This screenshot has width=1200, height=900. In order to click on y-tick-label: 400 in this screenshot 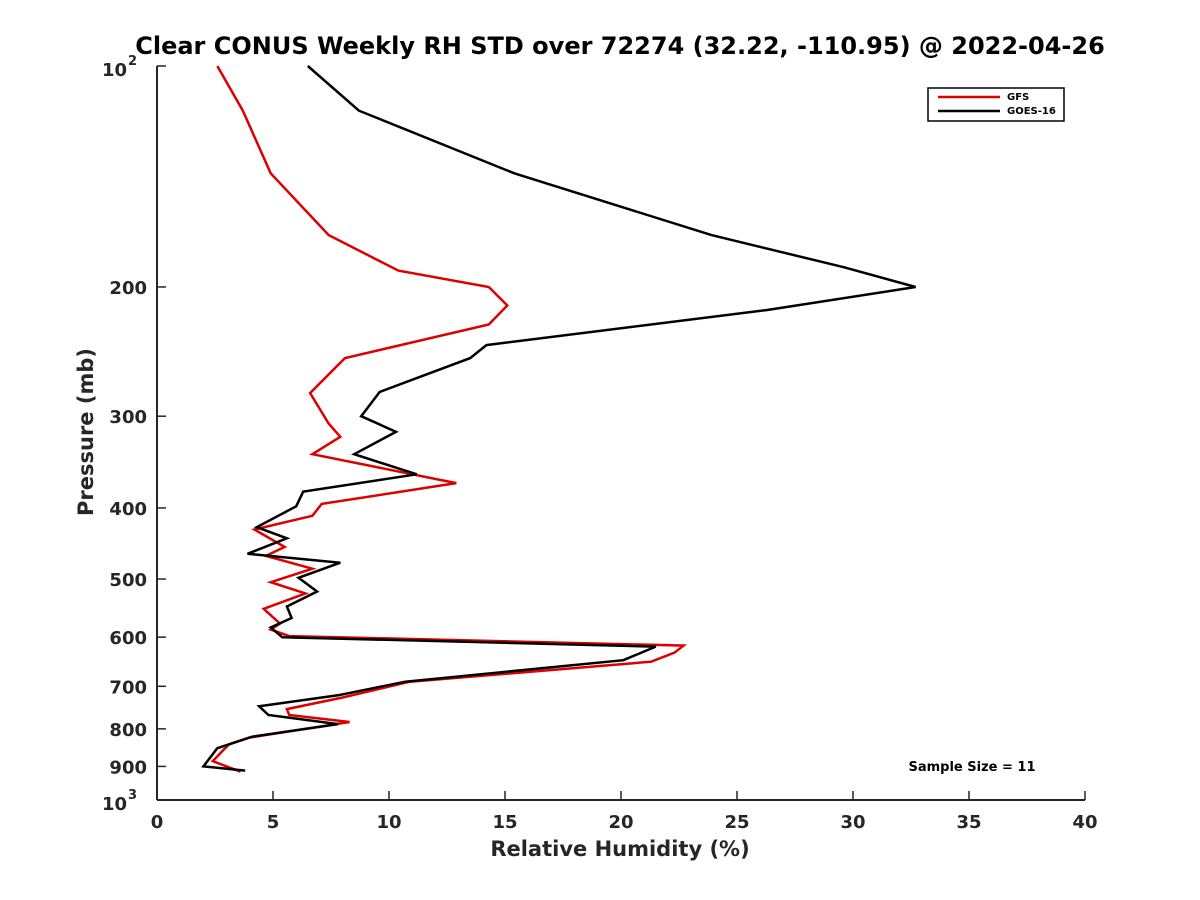, I will do `click(128, 509)`.